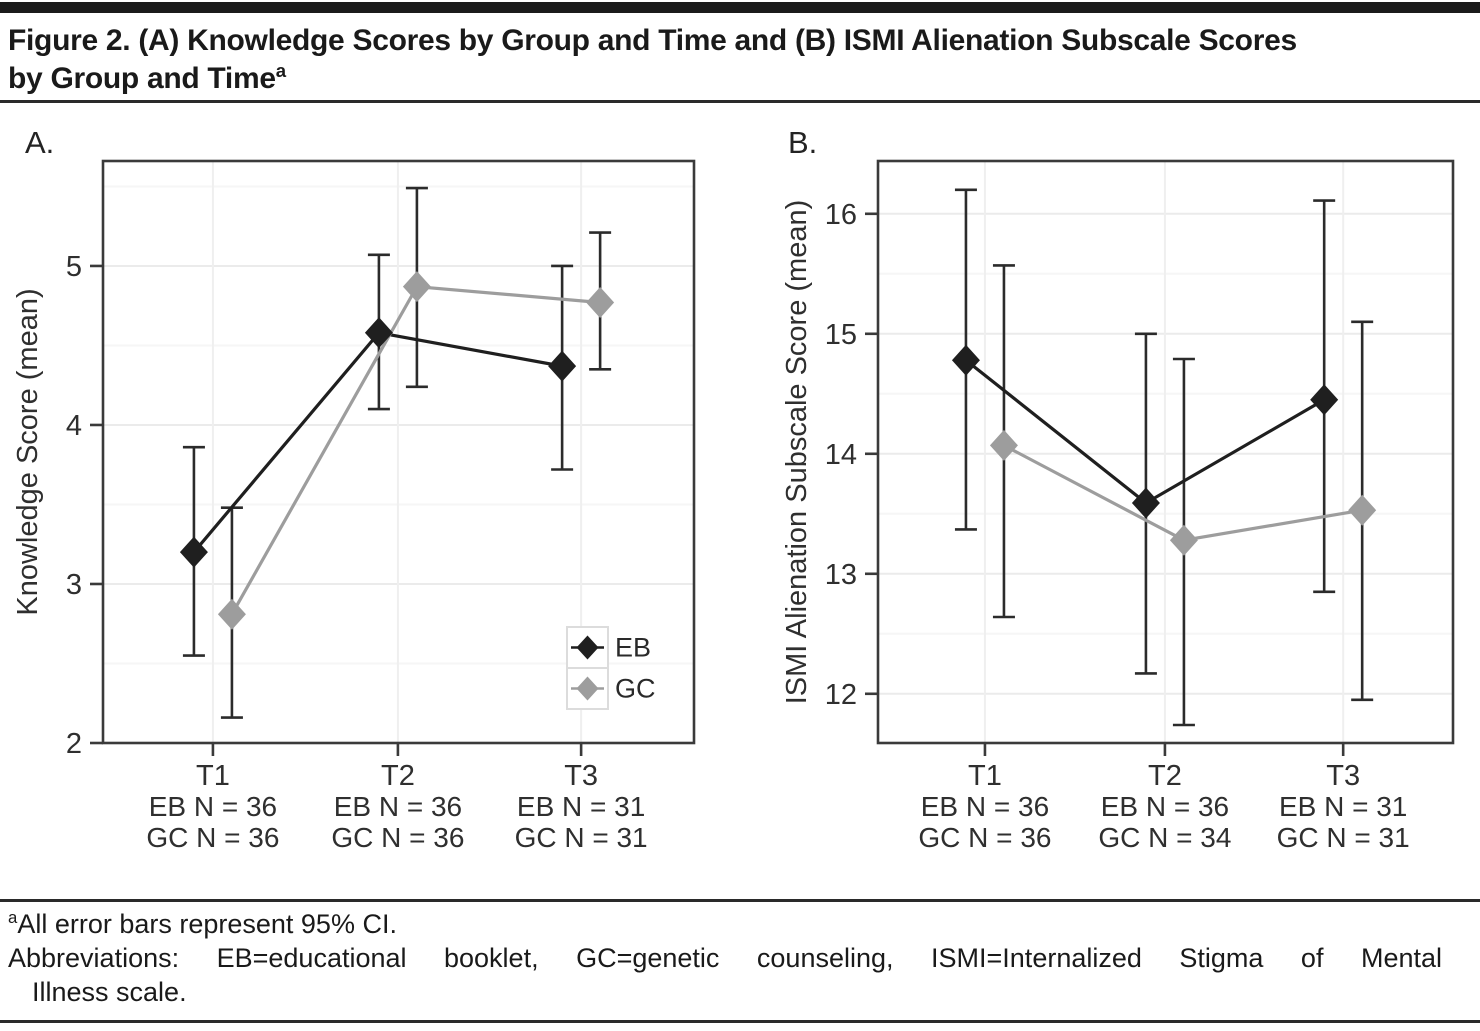 The height and width of the screenshot is (1031, 1480). Describe the element at coordinates (841, 215) in the screenshot. I see `y-tick-label: 16` at that location.